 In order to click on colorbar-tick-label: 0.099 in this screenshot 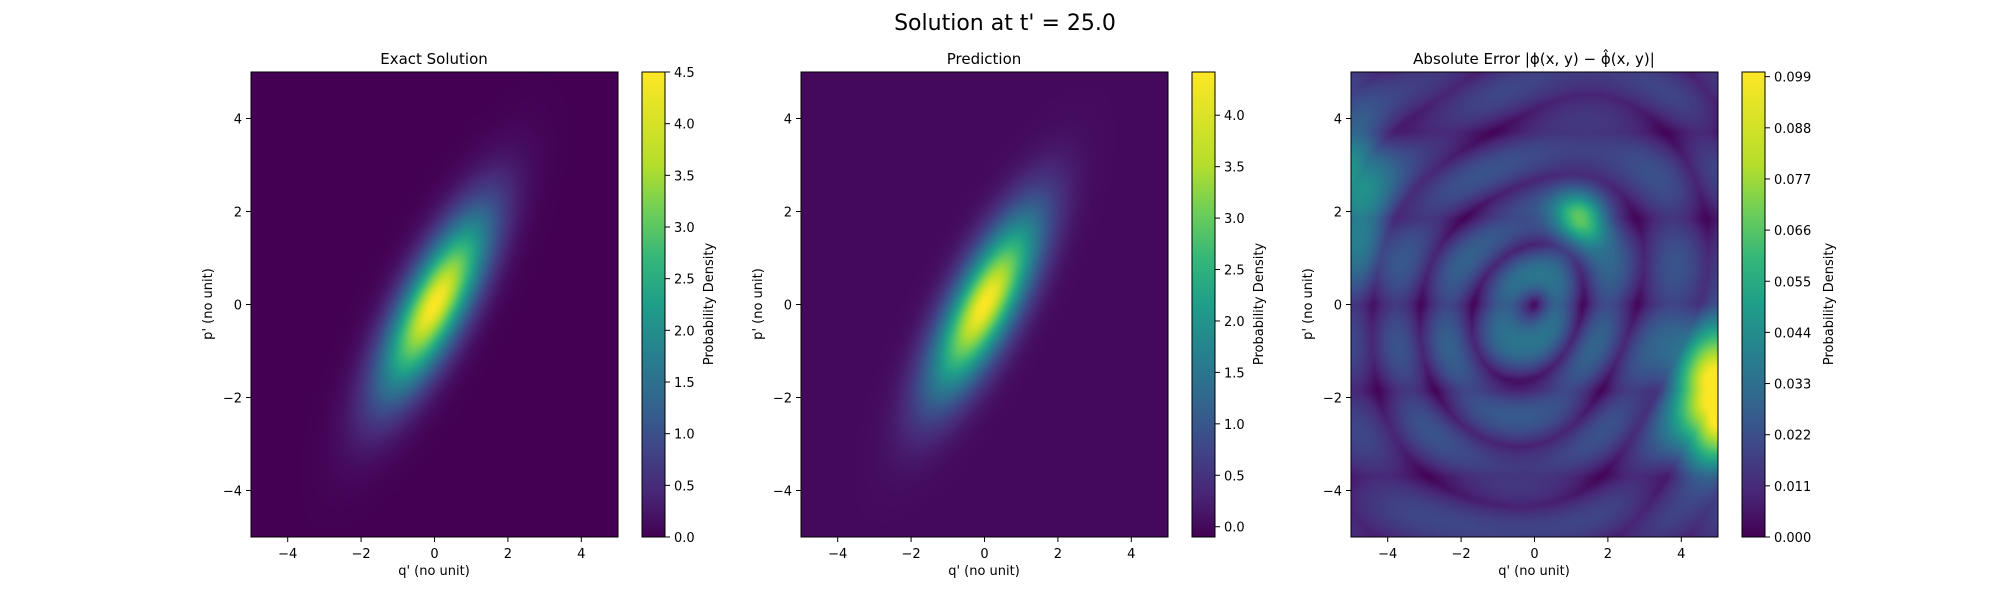, I will do `click(1792, 78)`.